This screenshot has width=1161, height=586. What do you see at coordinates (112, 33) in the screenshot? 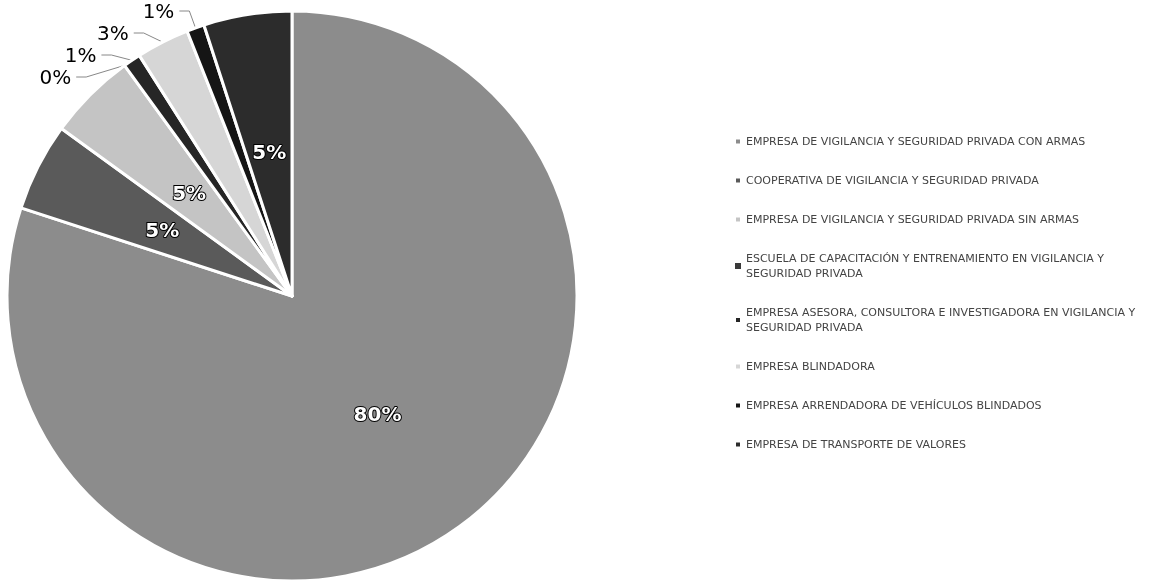
I see `data-label: 3%` at bounding box center [112, 33].